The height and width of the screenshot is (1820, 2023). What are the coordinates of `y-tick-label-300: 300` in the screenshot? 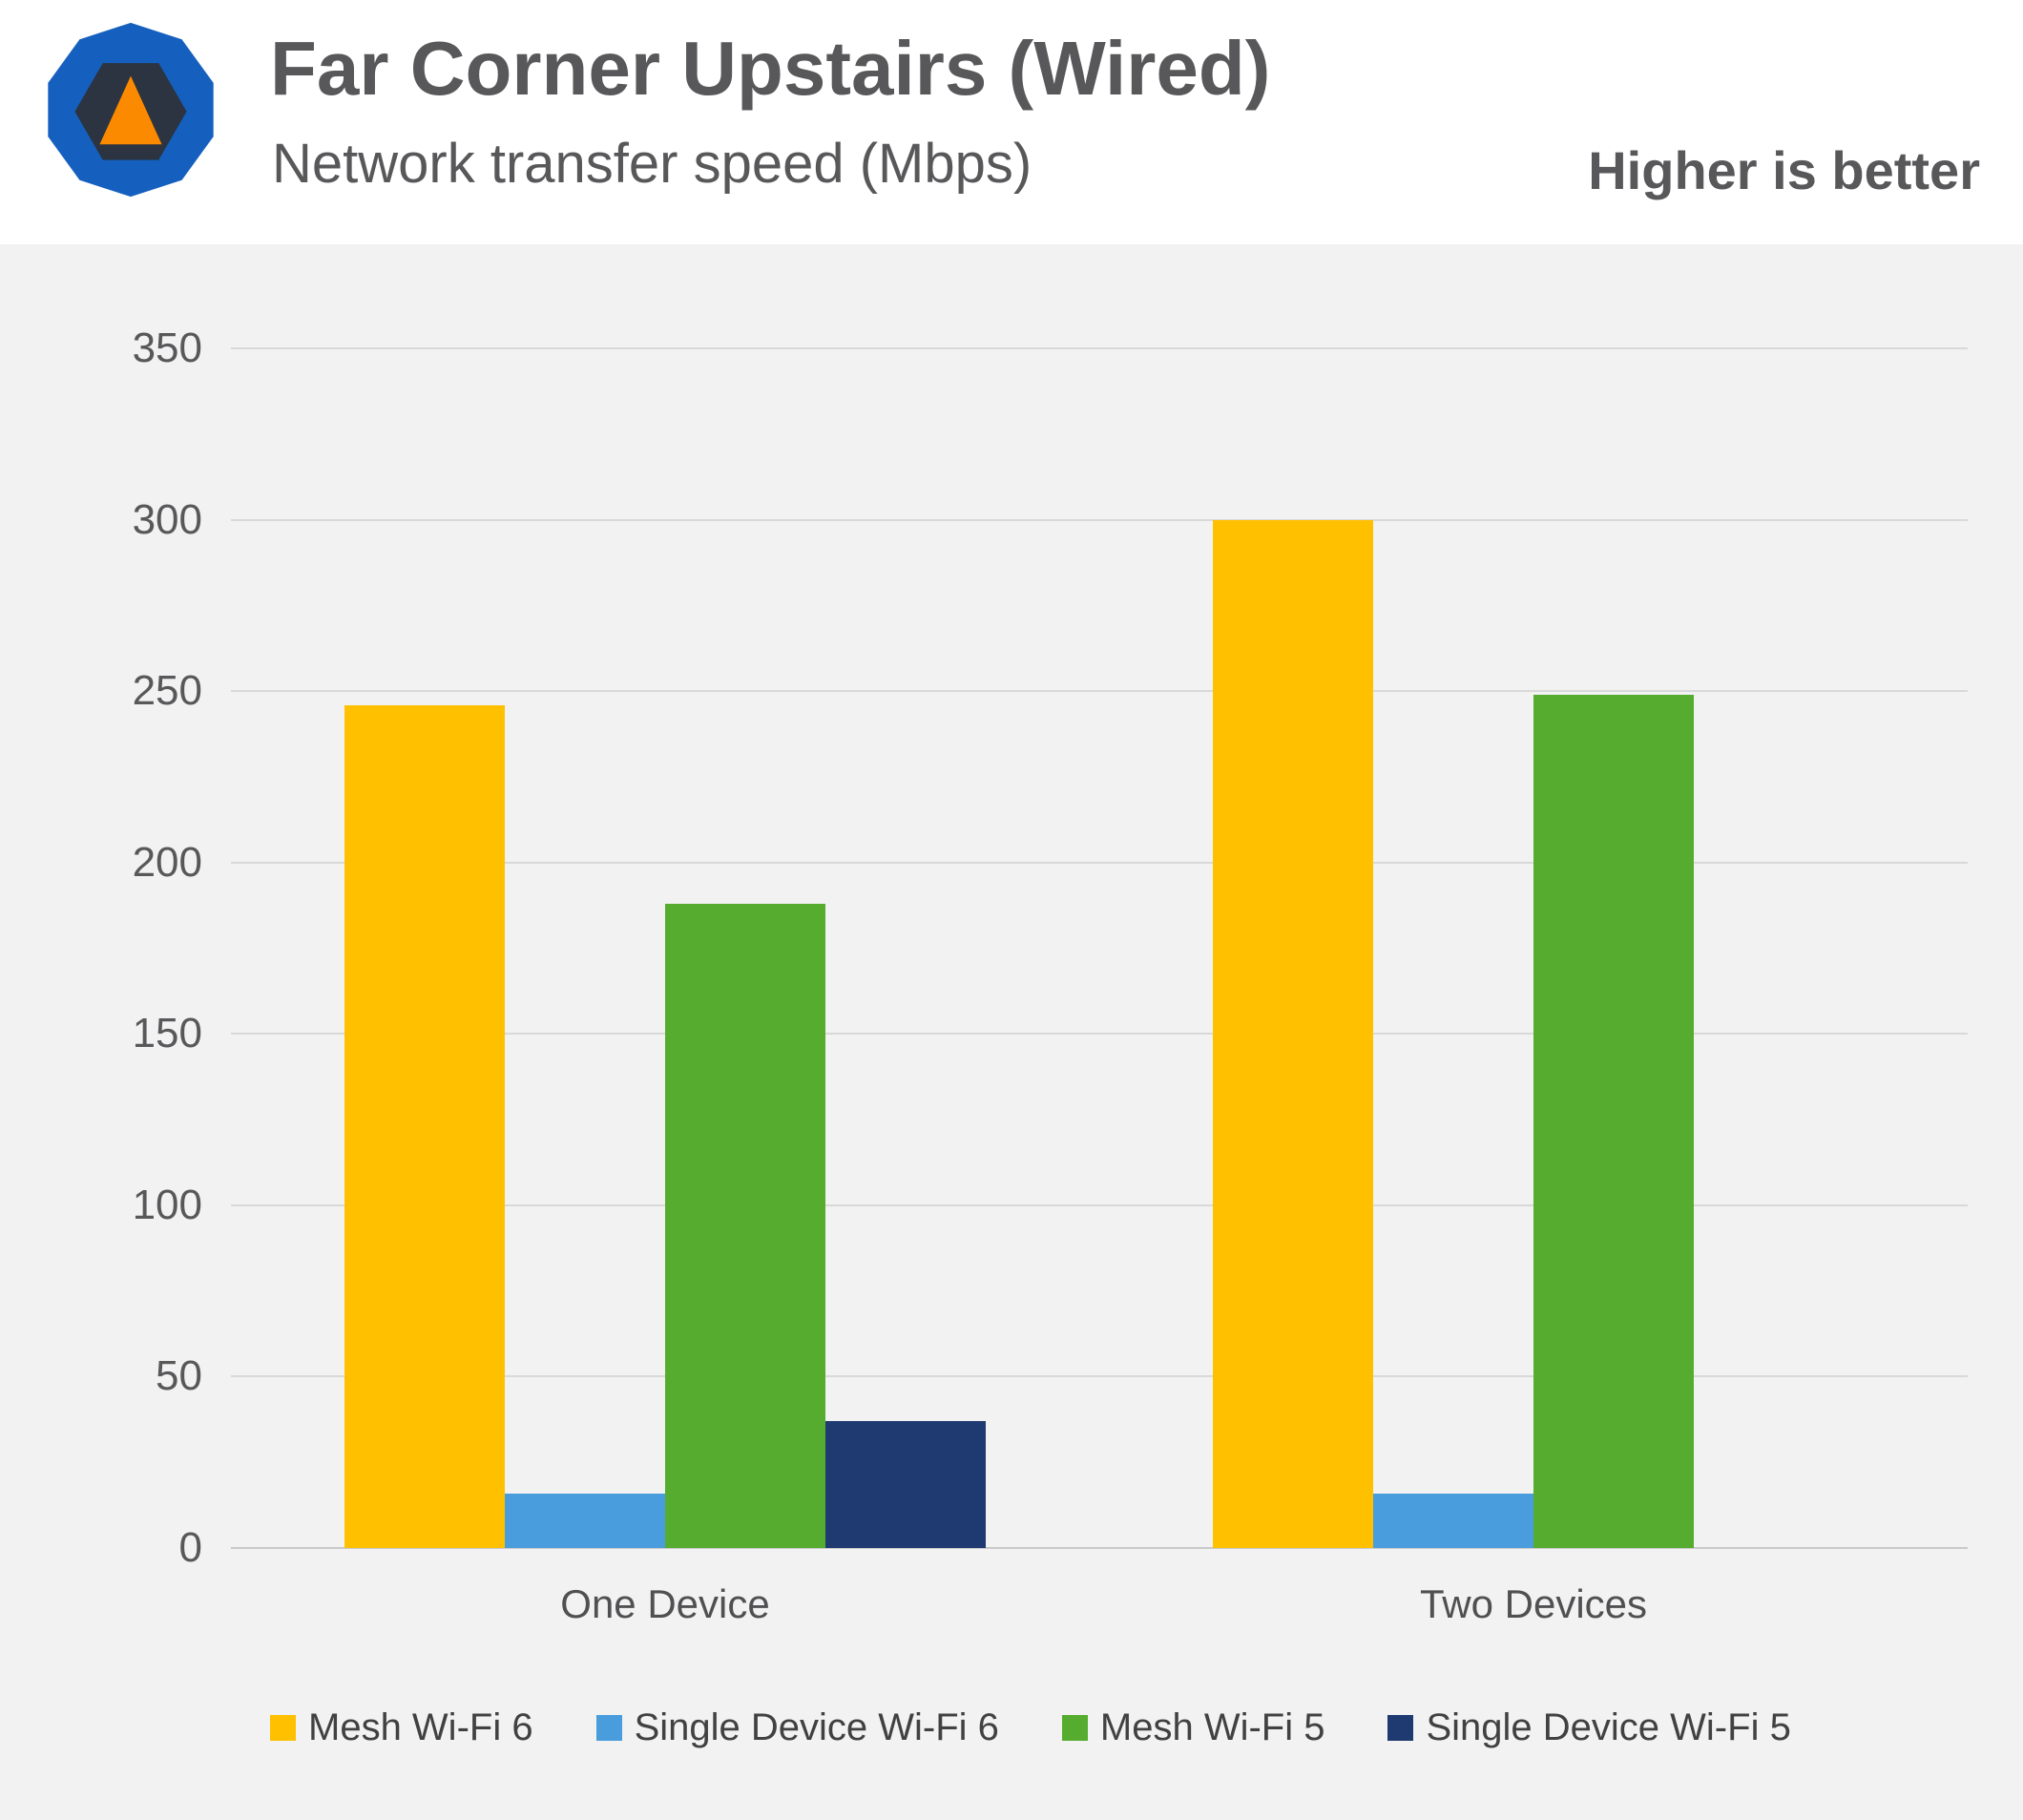 It's located at (167, 519).